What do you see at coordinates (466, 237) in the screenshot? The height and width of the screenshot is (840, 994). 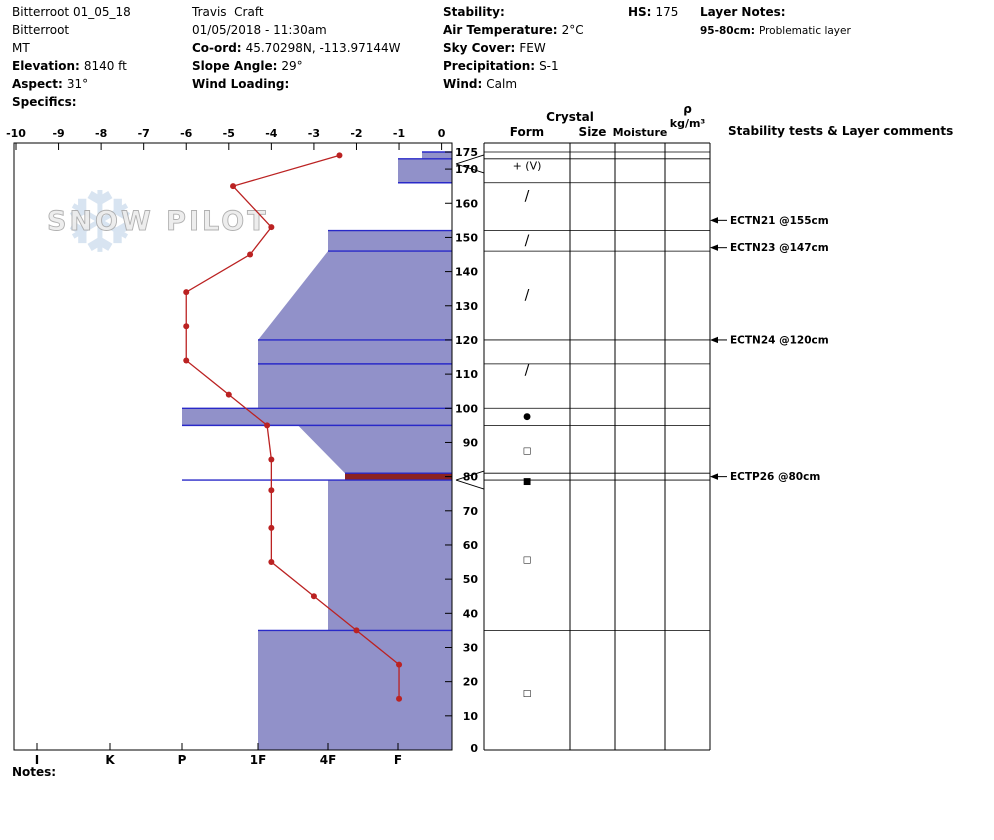 I see `depth-axis-label: 150` at bounding box center [466, 237].